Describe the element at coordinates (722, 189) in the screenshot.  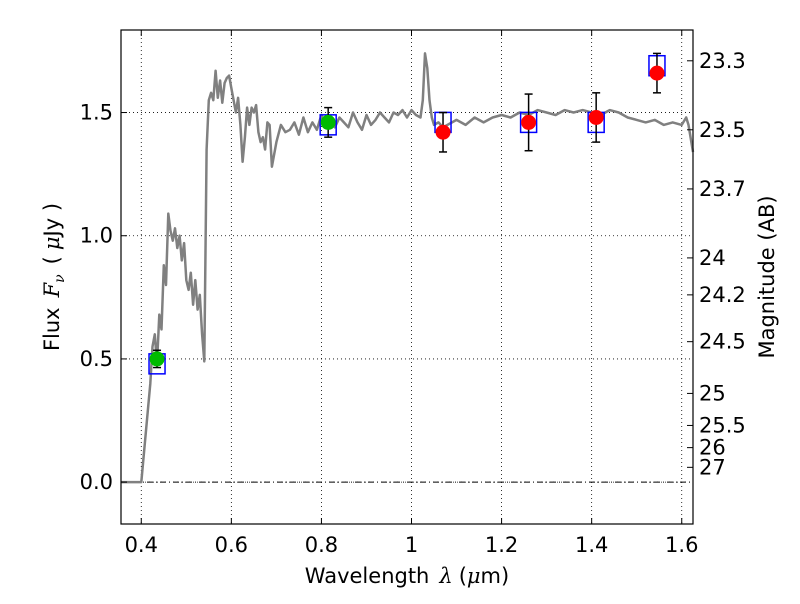
I see `y2-tick-label: 23.7` at that location.